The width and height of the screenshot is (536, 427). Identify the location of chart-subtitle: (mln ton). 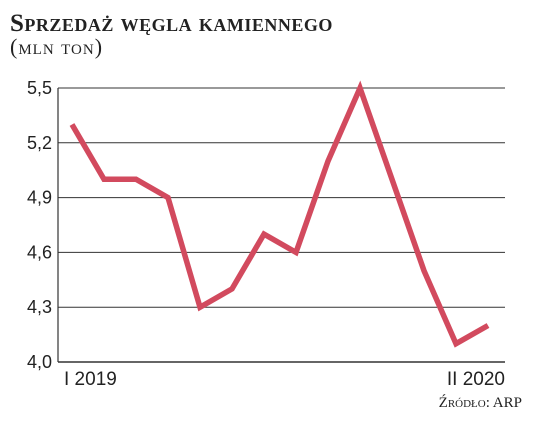
(57, 46).